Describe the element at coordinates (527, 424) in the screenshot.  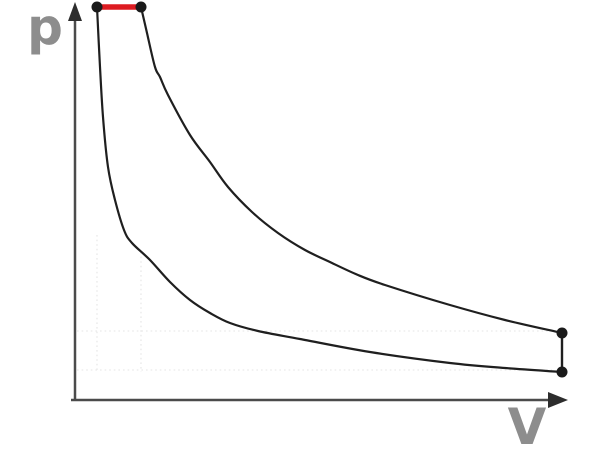
I see `x-axis-label: V` at that location.